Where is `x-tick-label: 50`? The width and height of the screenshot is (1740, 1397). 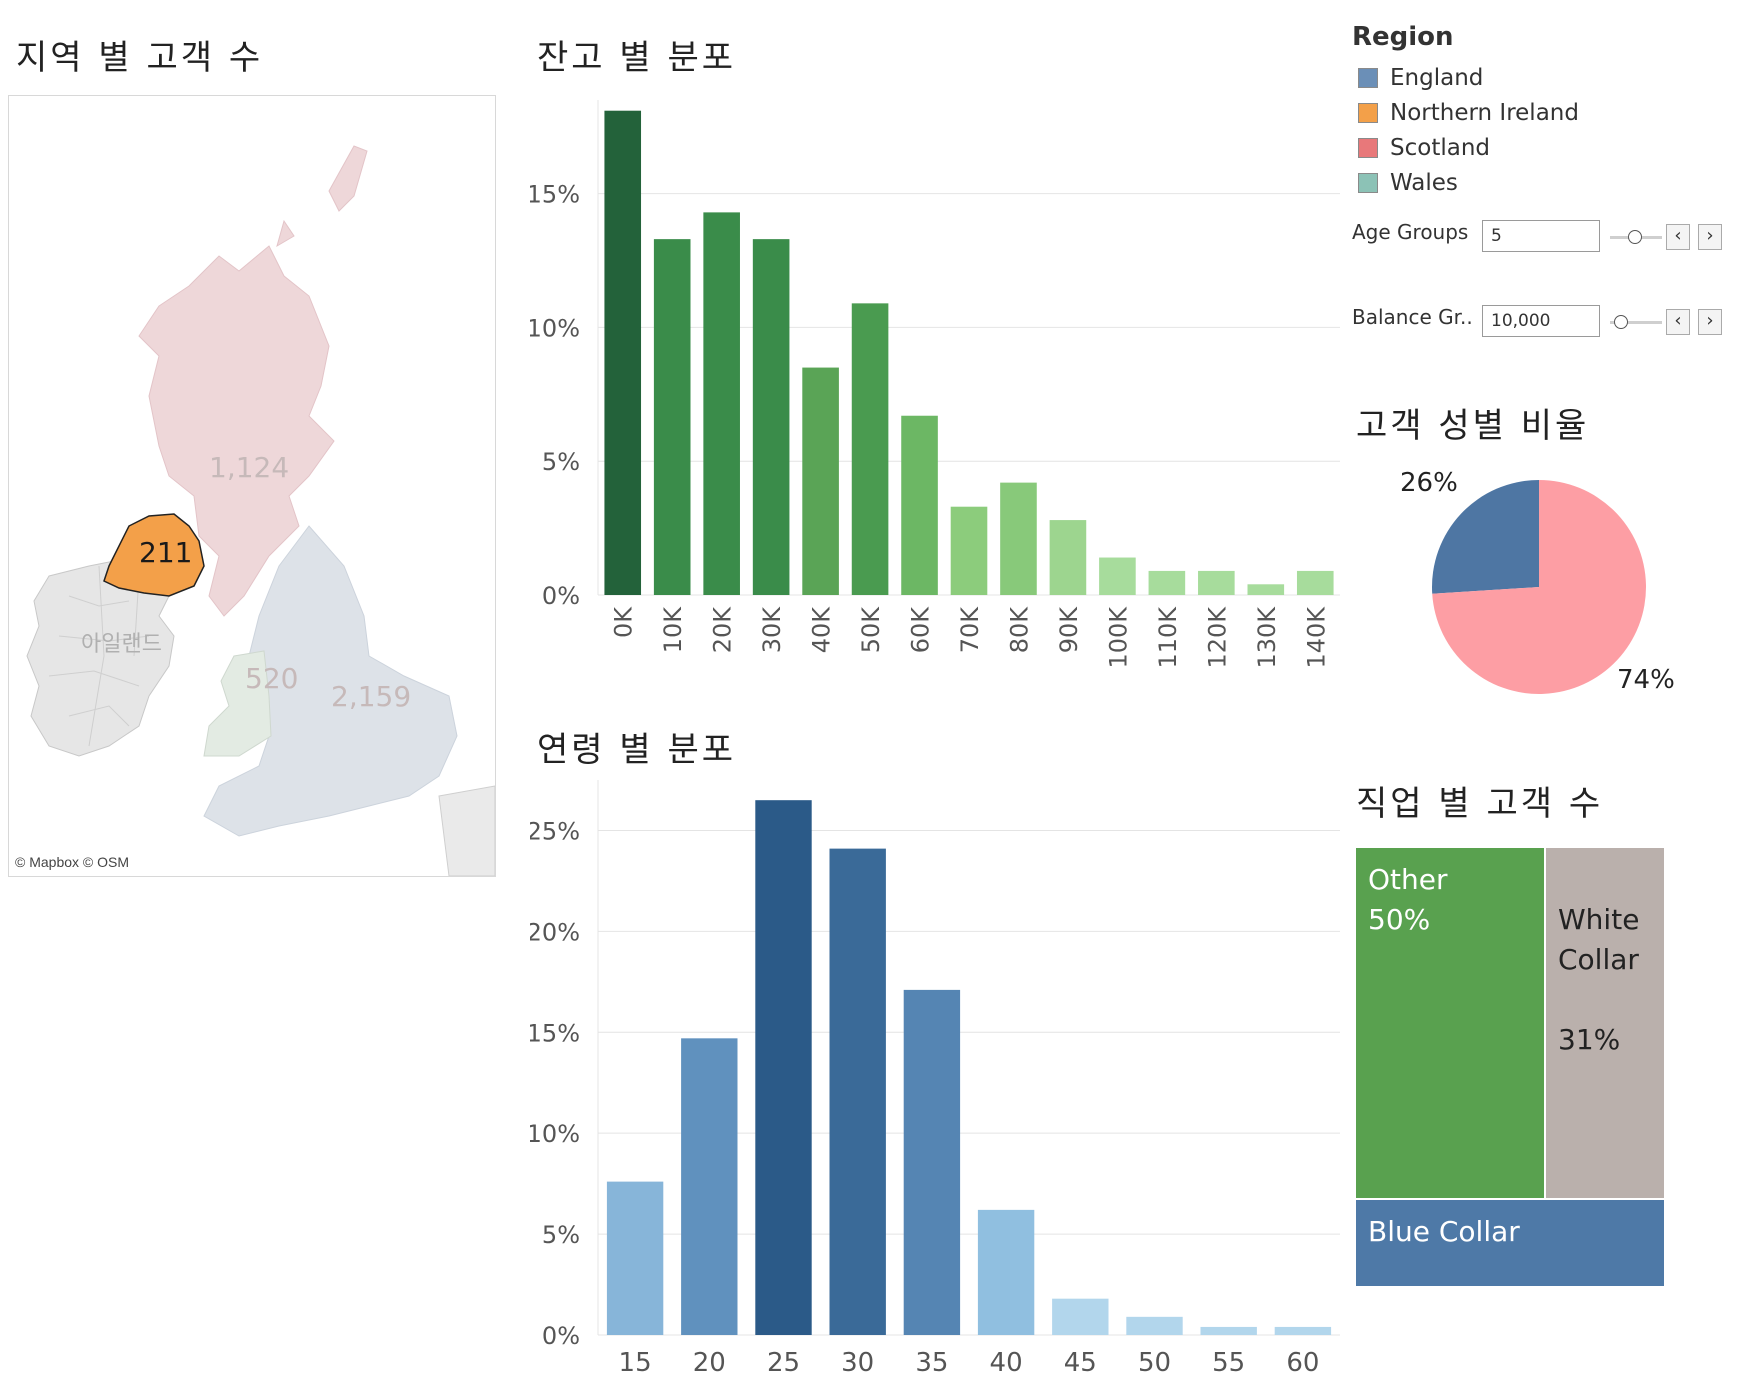
x-tick-label: 50 is located at coordinates (1154, 1363).